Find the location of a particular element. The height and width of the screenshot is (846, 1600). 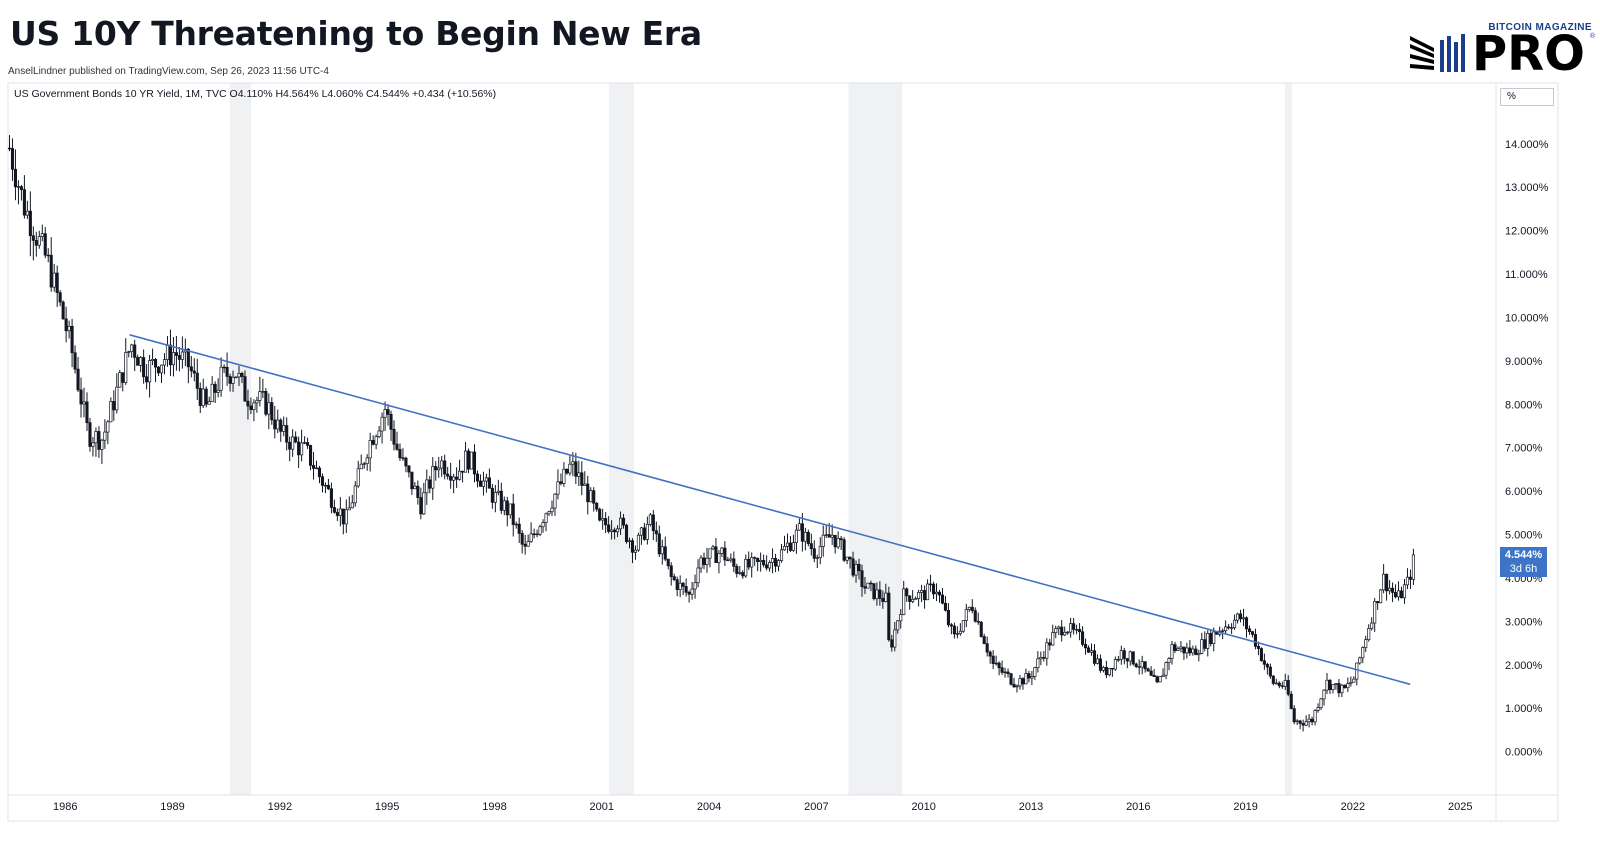

last-price-value: 4.544% is located at coordinates (1523, 555).